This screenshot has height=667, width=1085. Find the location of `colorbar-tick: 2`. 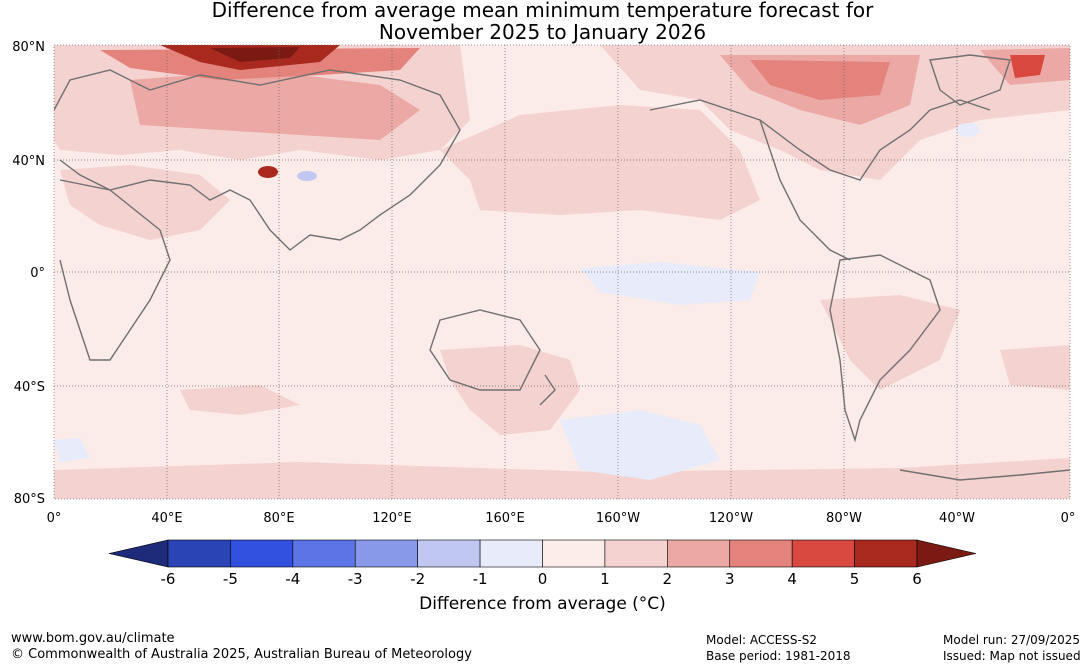

colorbar-tick: 2 is located at coordinates (668, 579).